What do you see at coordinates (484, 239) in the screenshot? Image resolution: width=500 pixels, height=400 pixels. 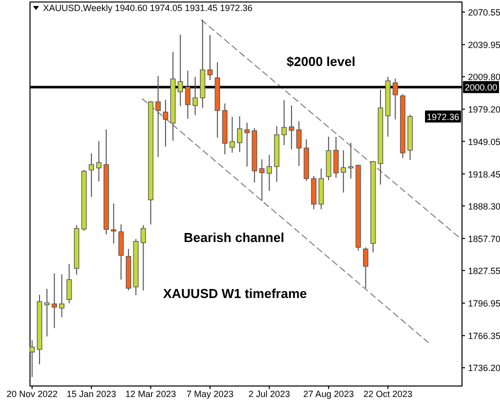 I see `y-tick-label: 1857.70` at bounding box center [484, 239].